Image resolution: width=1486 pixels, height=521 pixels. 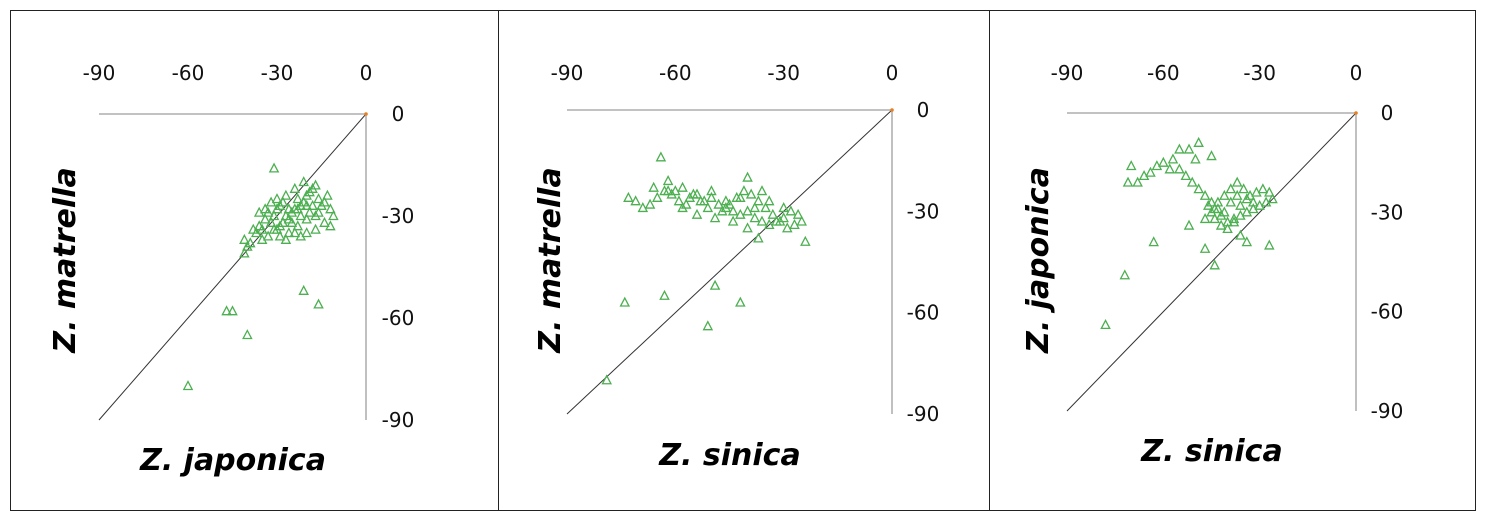 What do you see at coordinates (398, 114) in the screenshot?
I see `y-tick-label: 0` at bounding box center [398, 114].